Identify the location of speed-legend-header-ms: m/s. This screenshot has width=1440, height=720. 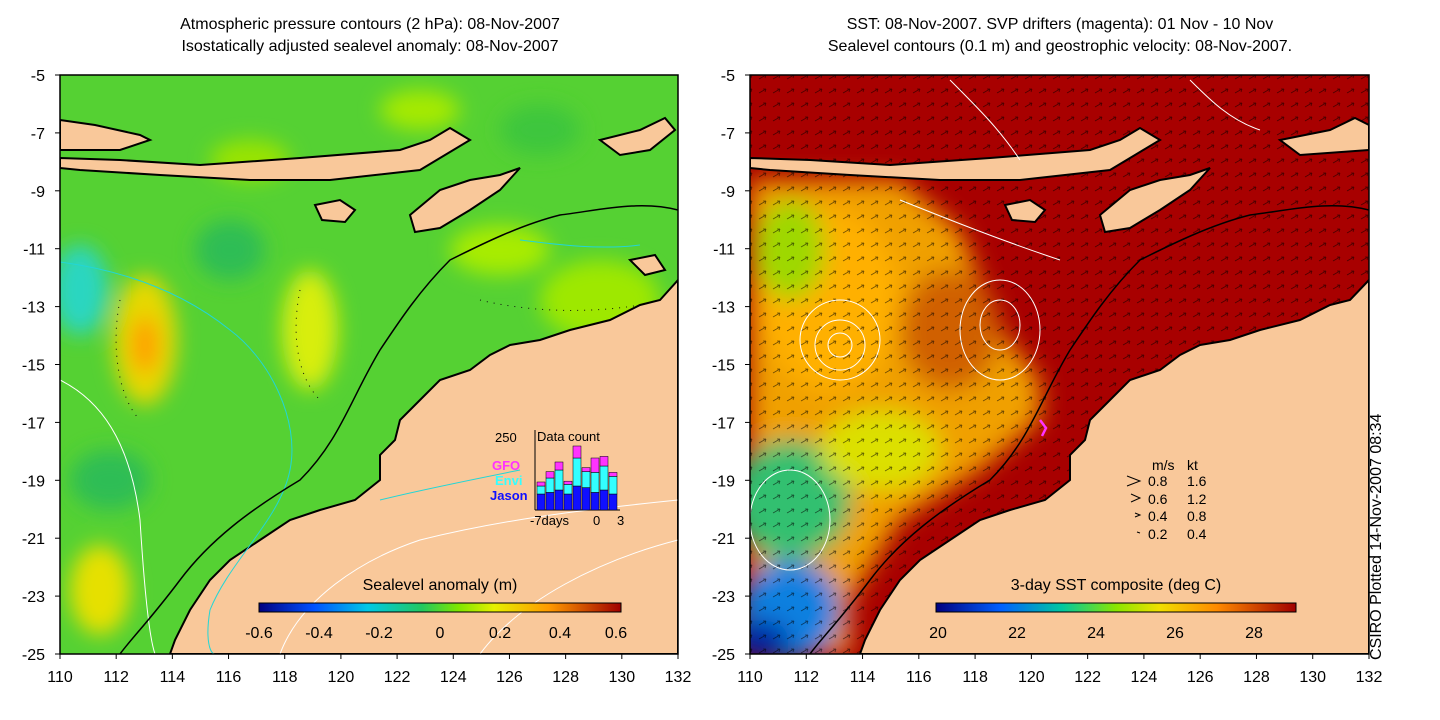
(1163, 465).